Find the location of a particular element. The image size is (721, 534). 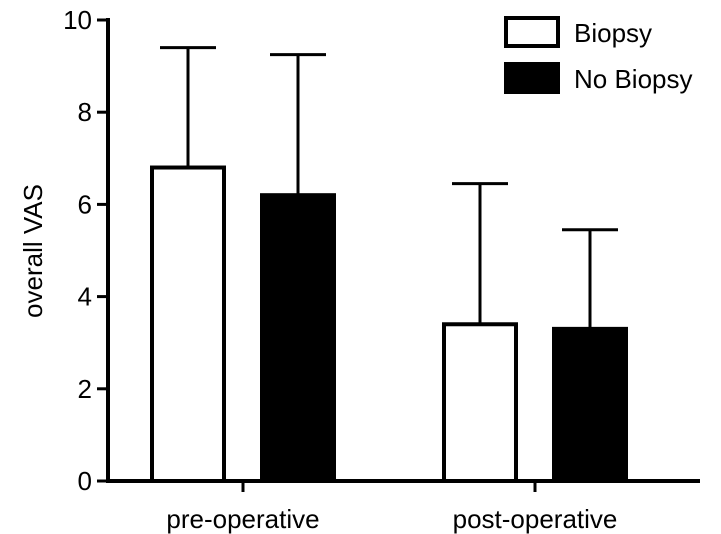

y-tick-label: 6 is located at coordinates (85, 204).